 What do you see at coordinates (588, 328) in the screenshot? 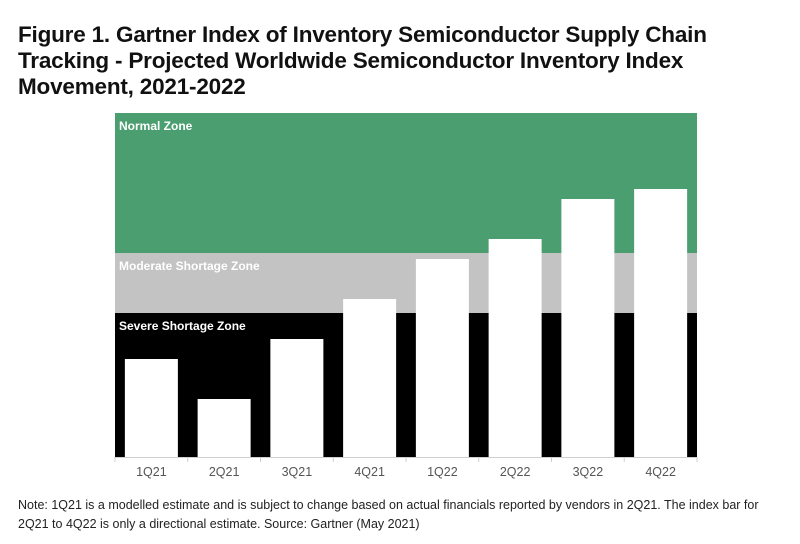
I see `bar-3q22` at bounding box center [588, 328].